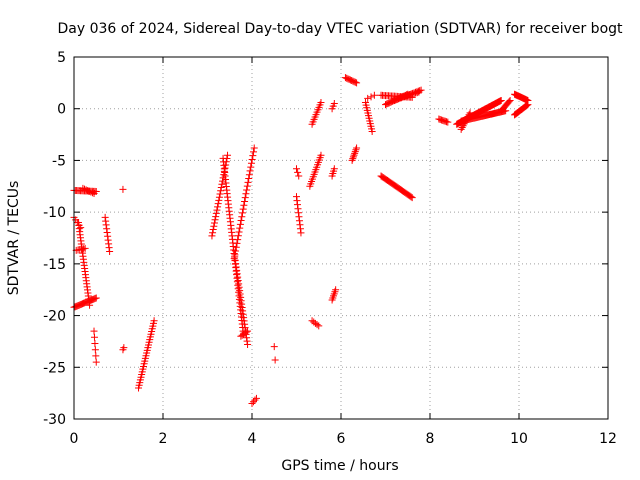 This screenshot has height=480, width=640. What do you see at coordinates (54, 317) in the screenshot?
I see `y-tick-label: -20` at bounding box center [54, 317].